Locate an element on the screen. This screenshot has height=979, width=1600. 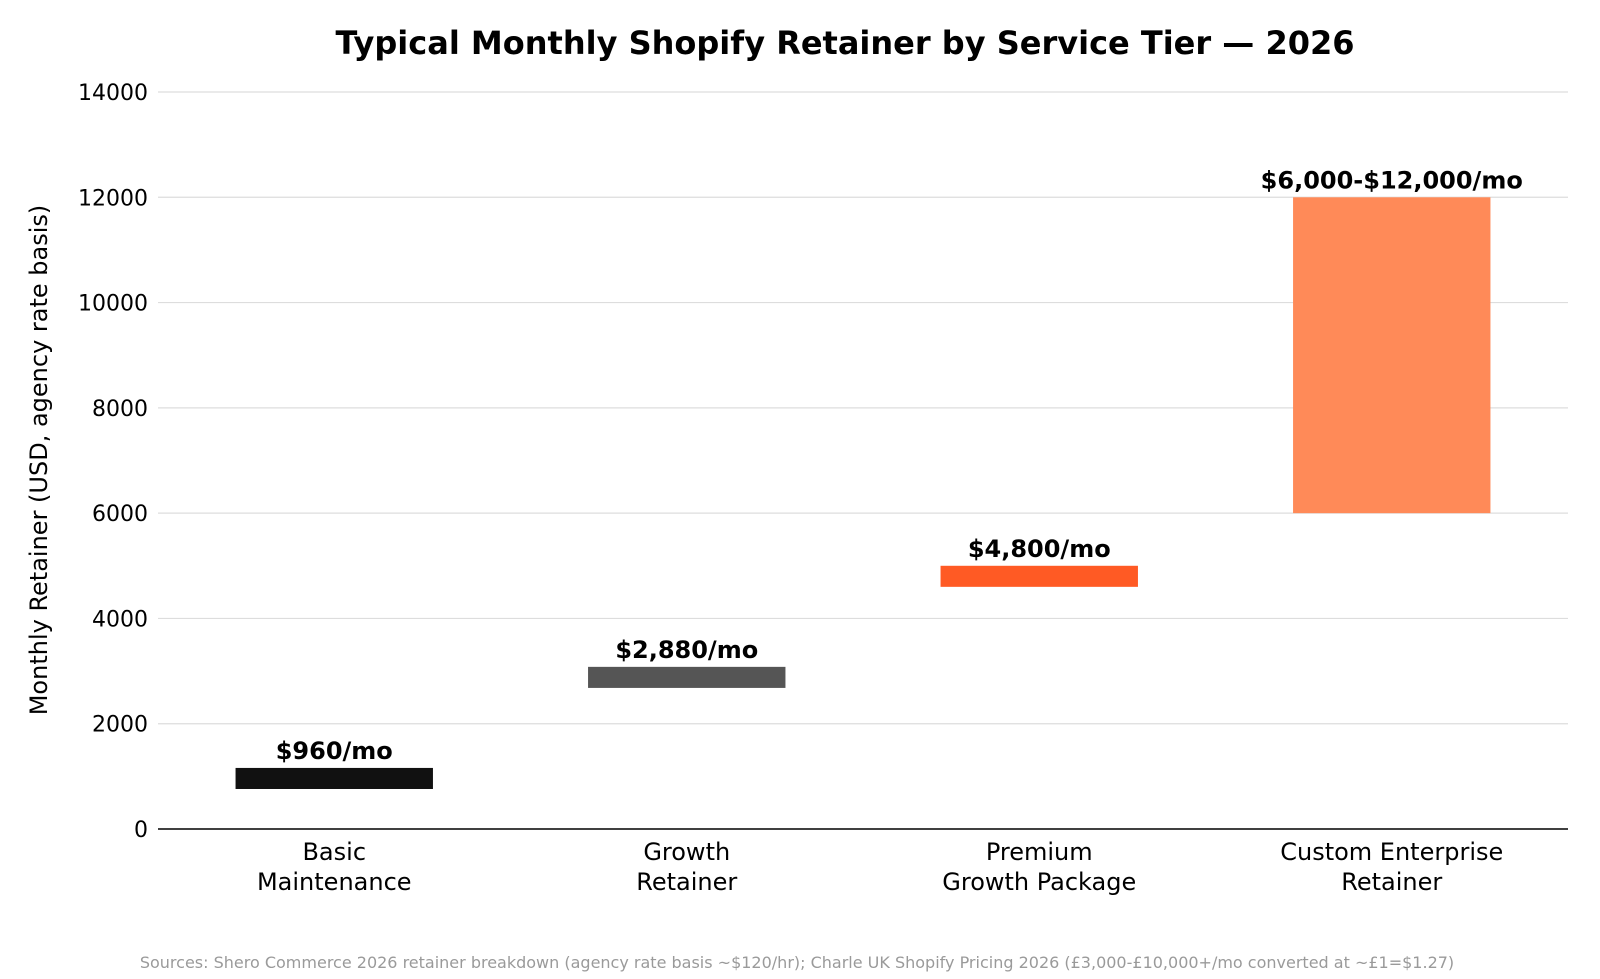
y-tick-label: 12000 is located at coordinates (113, 198).